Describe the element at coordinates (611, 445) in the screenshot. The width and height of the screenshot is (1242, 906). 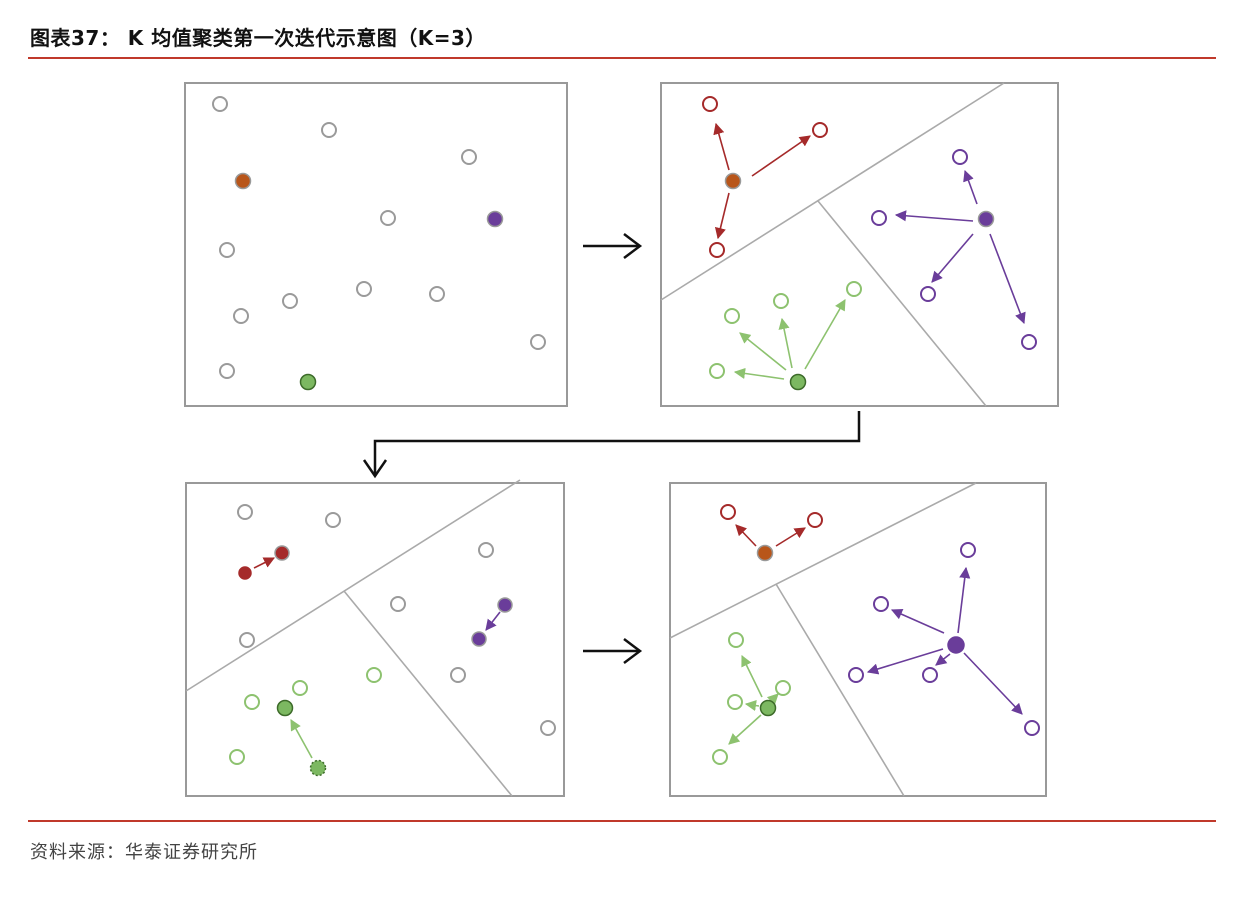
I see `flow-arrow-elbow` at that location.